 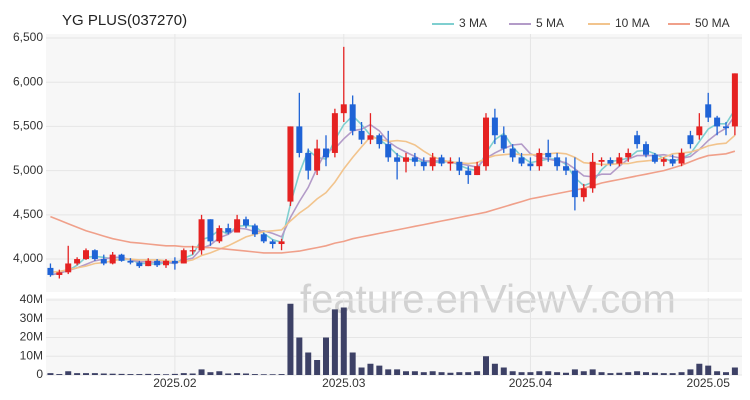 What do you see at coordinates (28, 37) in the screenshot?
I see `y-tick-label: 6,500` at bounding box center [28, 37].